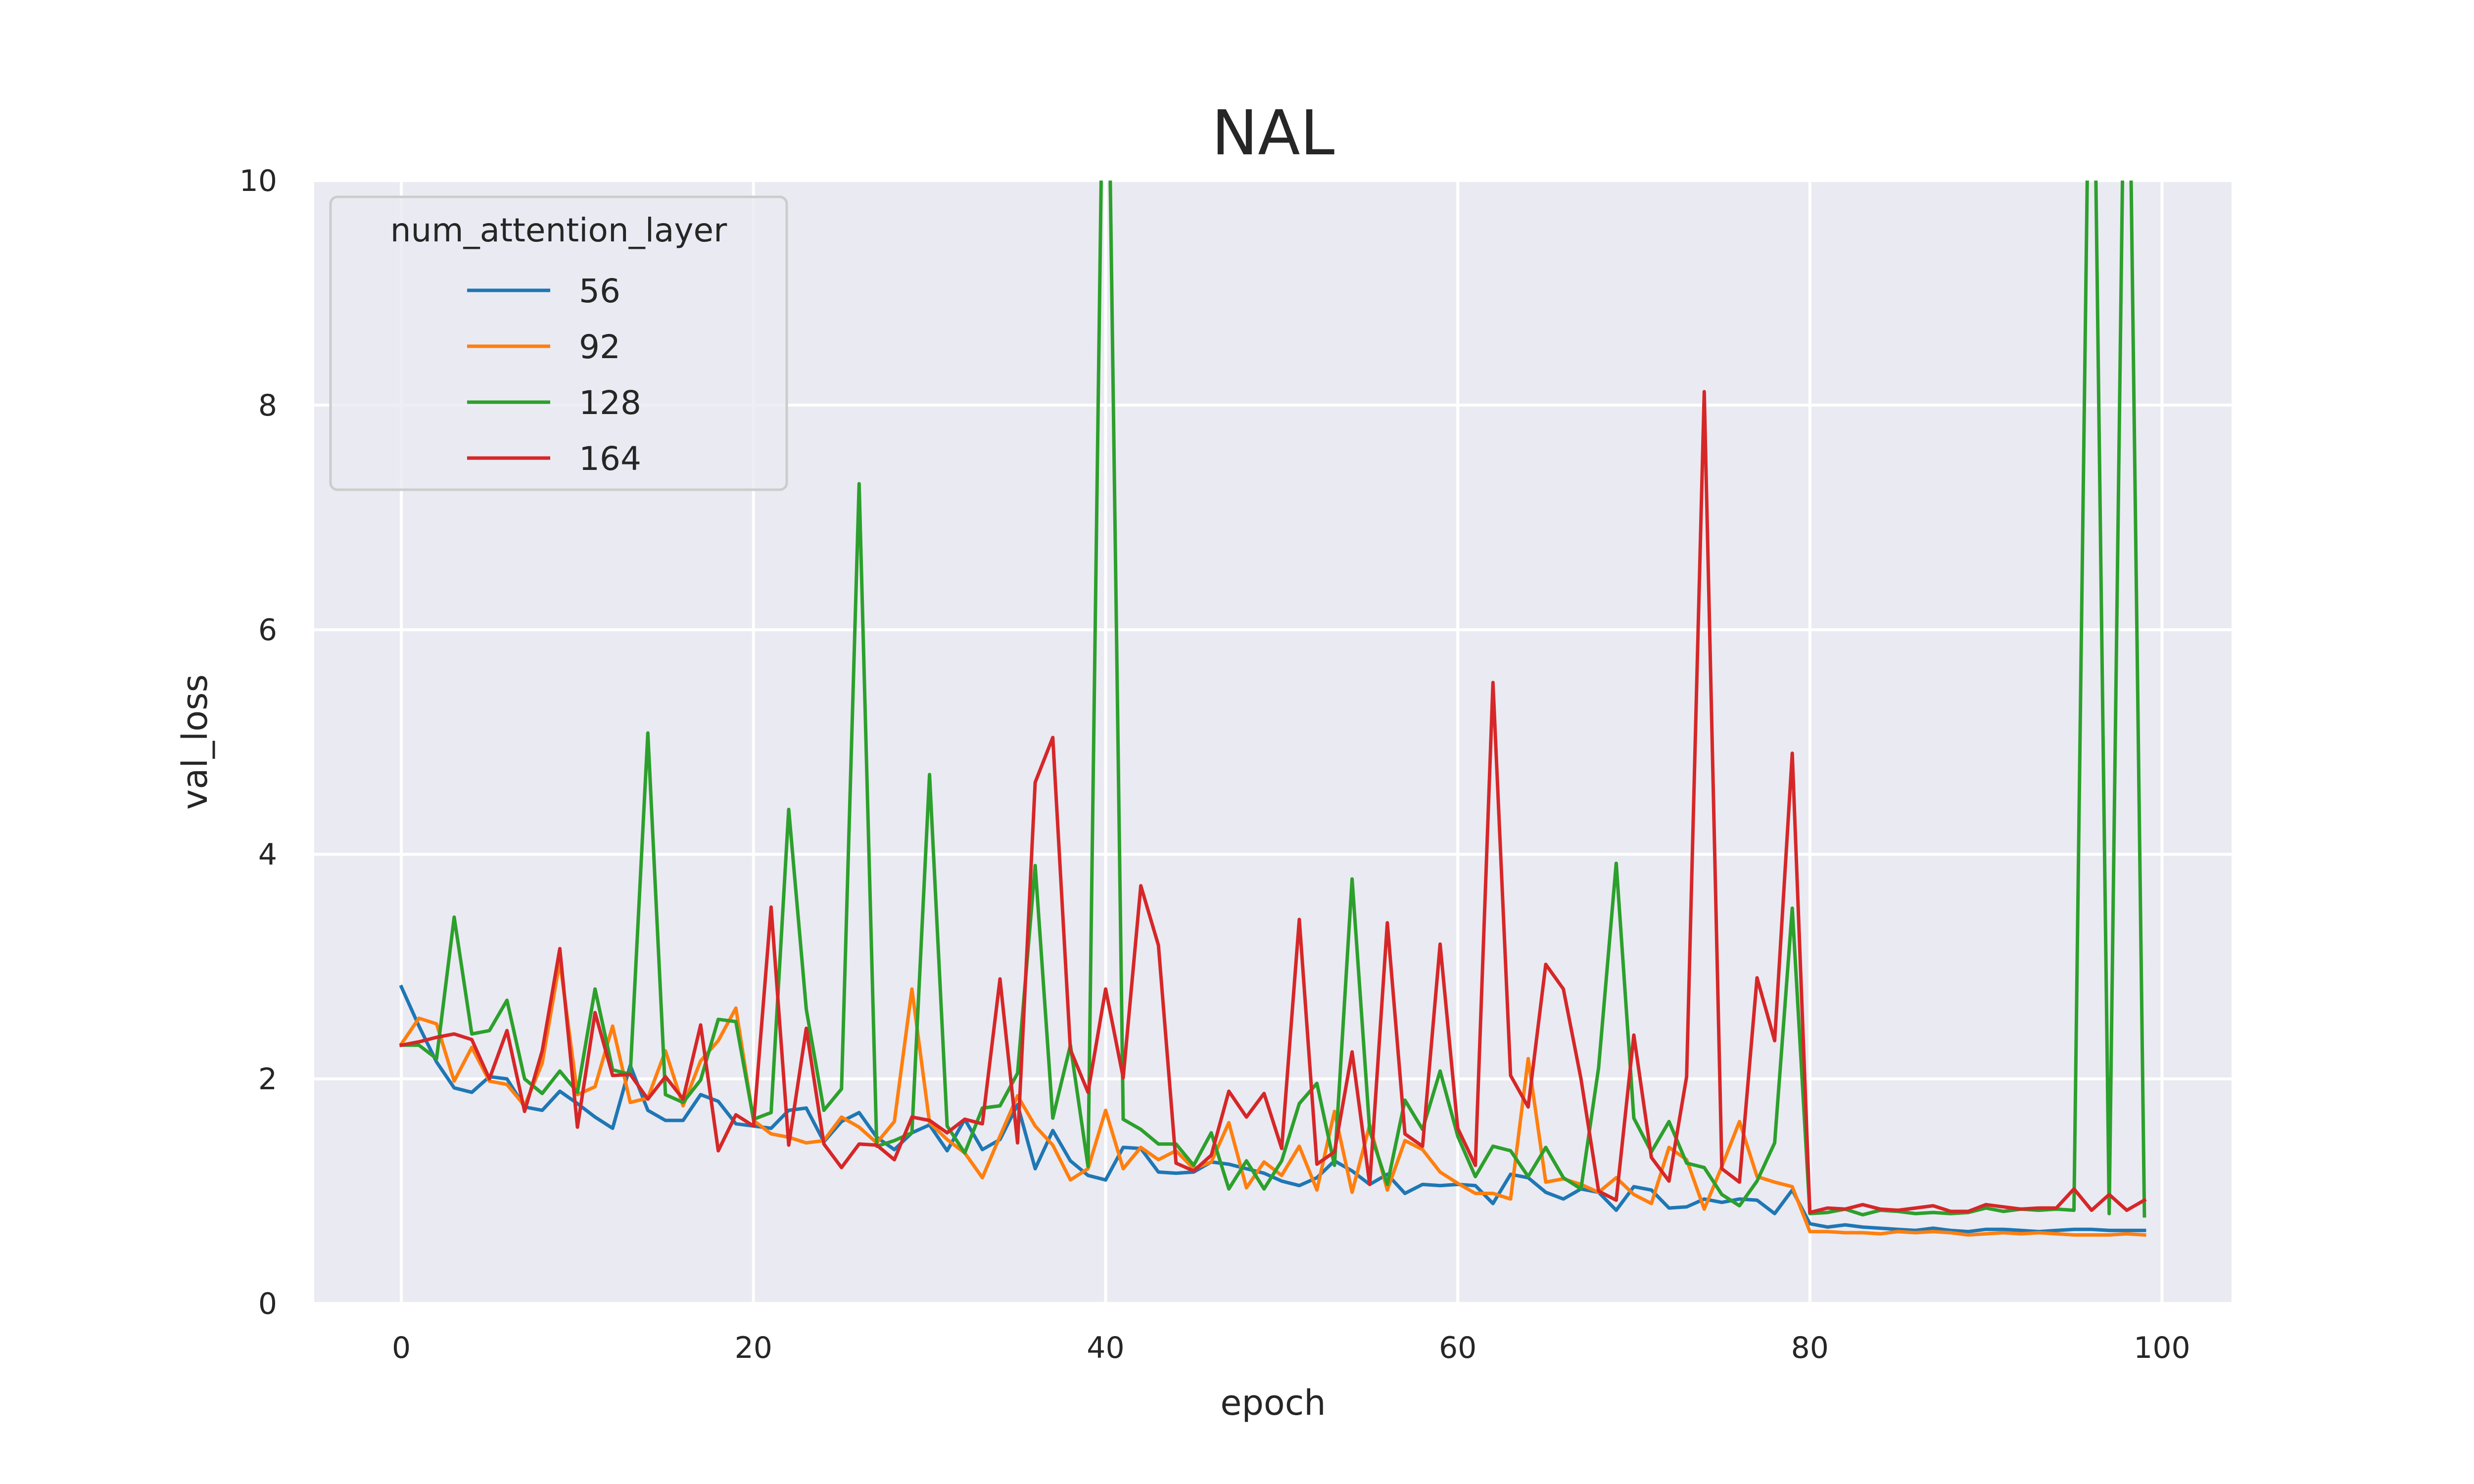 The width and height of the screenshot is (2474, 1484). I want to click on legend: num_attention_layer 56 92 128 164, so click(558, 343).